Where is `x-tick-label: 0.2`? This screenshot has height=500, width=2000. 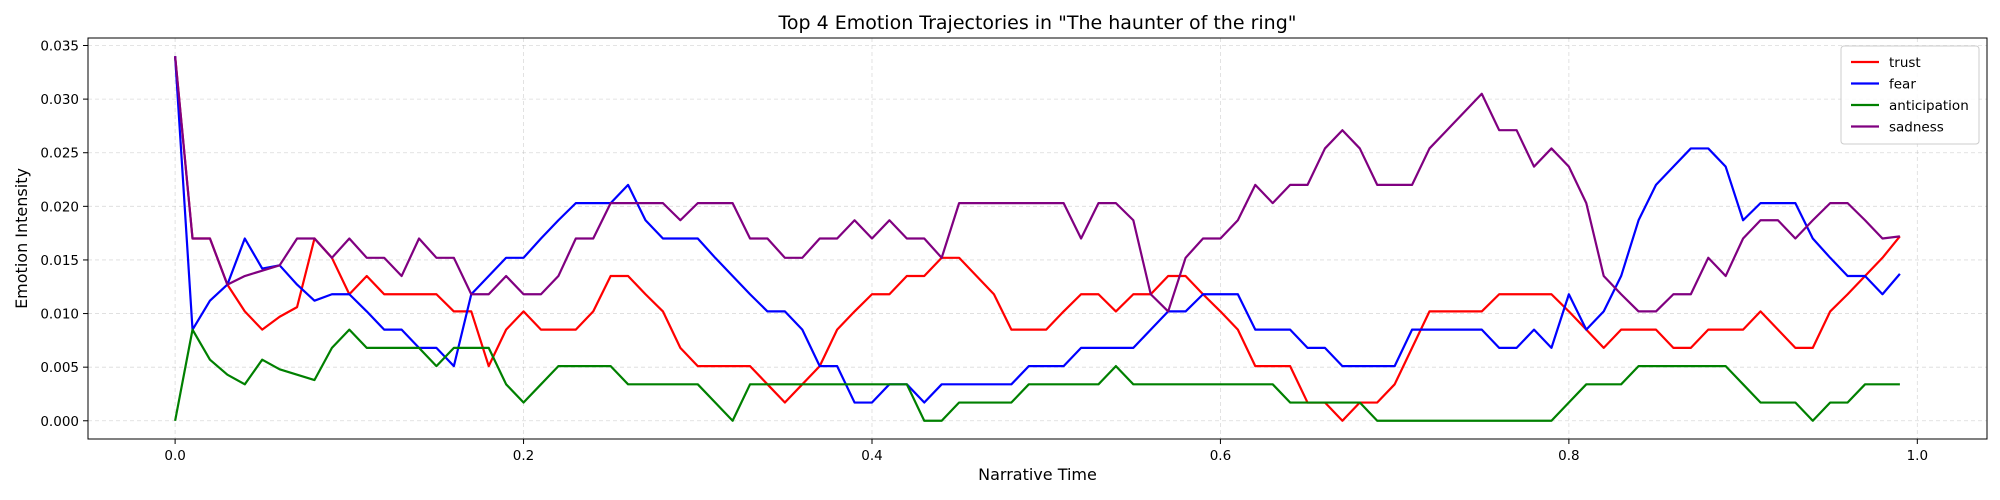 x-tick-label: 0.2 is located at coordinates (523, 456).